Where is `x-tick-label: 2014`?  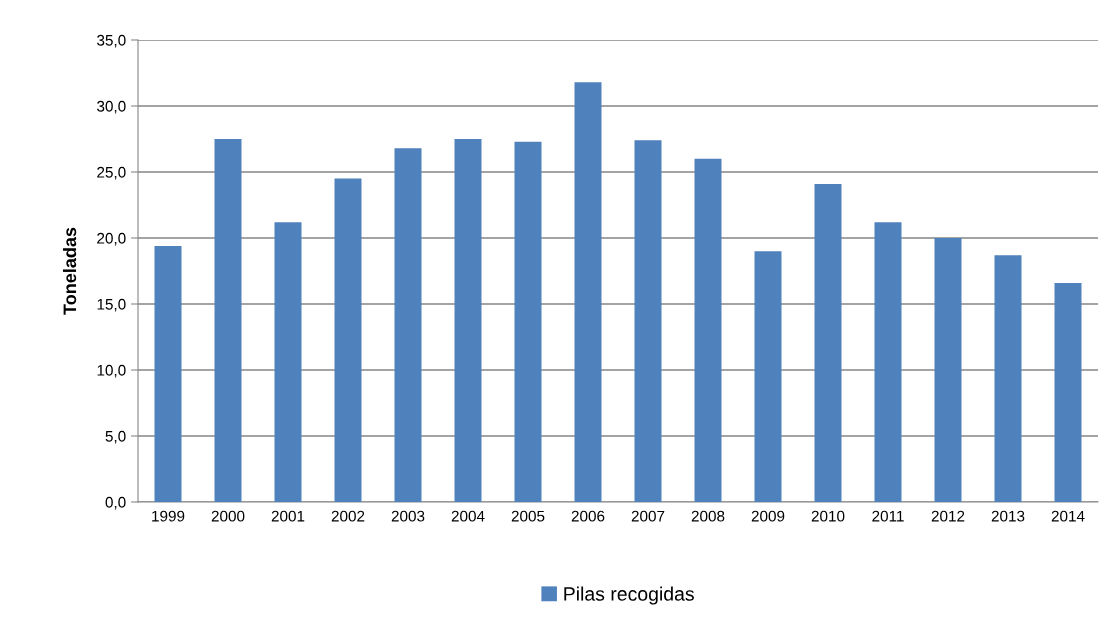
x-tick-label: 2014 is located at coordinates (1068, 516).